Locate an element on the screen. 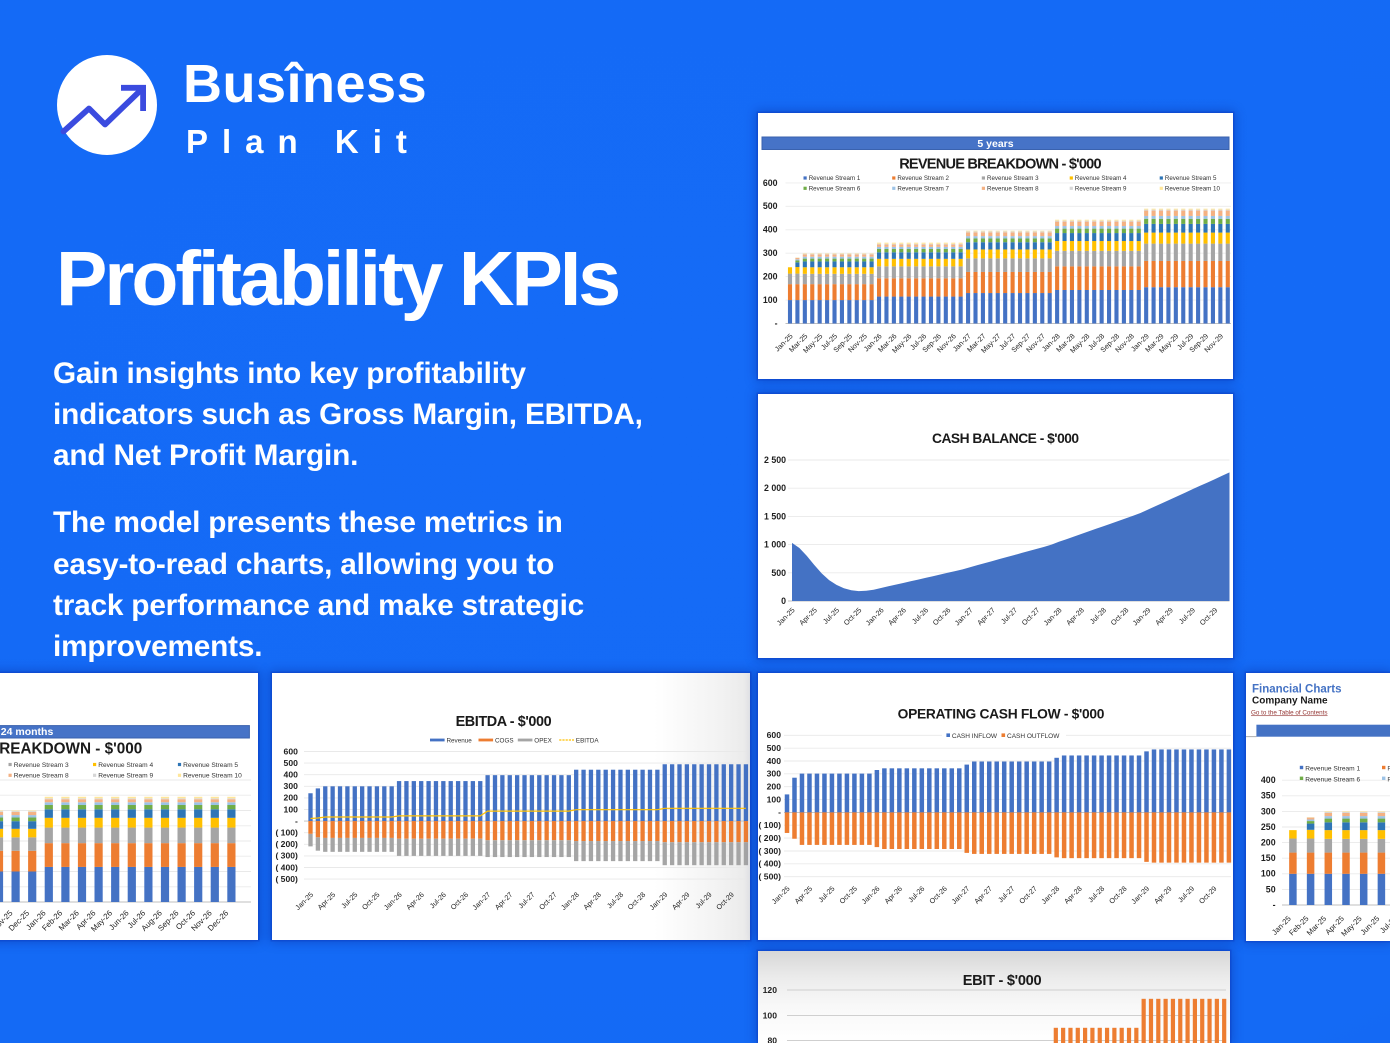 The height and width of the screenshot is (1043, 1390). svg-text: Oct-25 is located at coordinates (853, 616).